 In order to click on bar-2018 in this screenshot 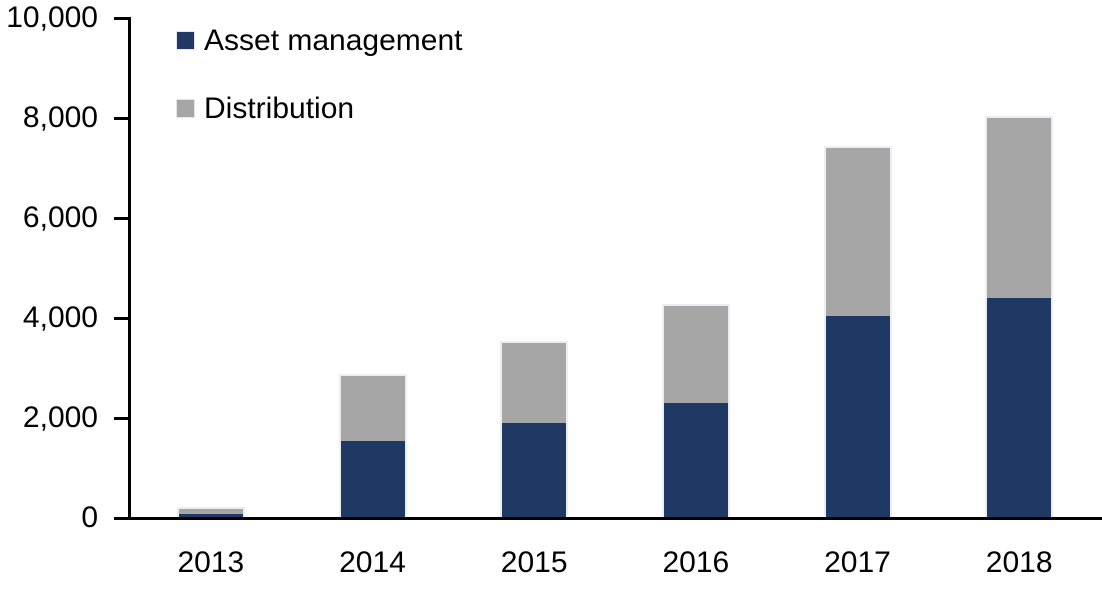, I will do `click(1019, 317)`.